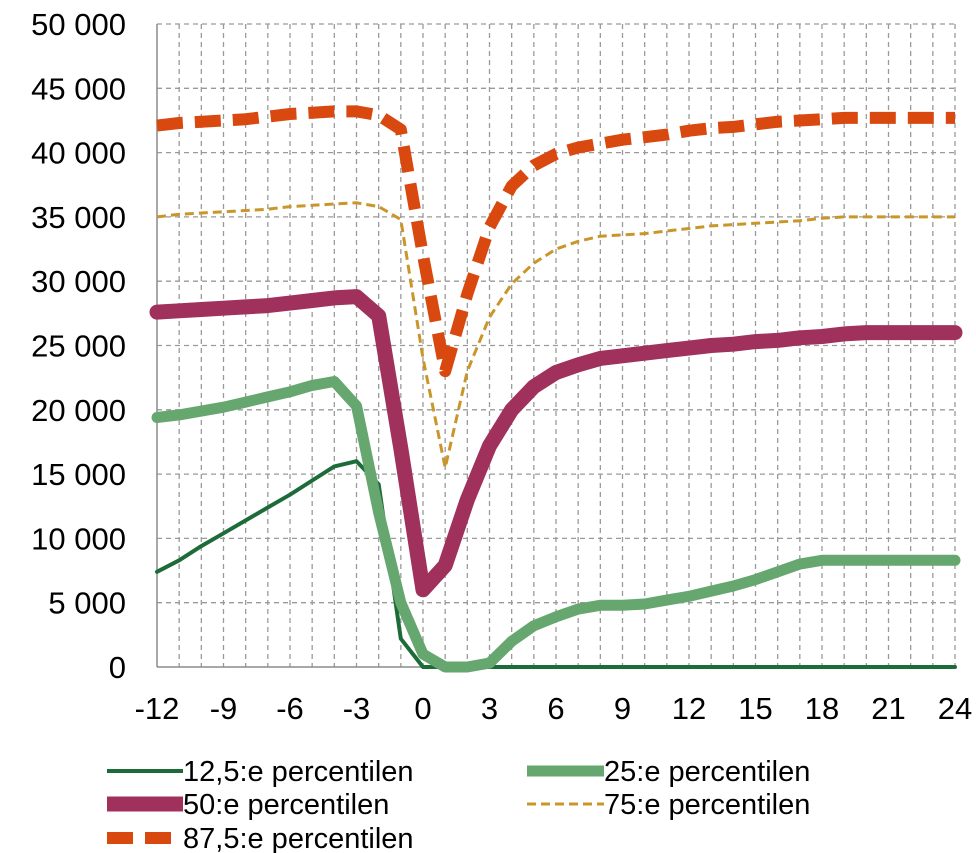  What do you see at coordinates (78, 281) in the screenshot?
I see `y-tick-label: 30 000` at bounding box center [78, 281].